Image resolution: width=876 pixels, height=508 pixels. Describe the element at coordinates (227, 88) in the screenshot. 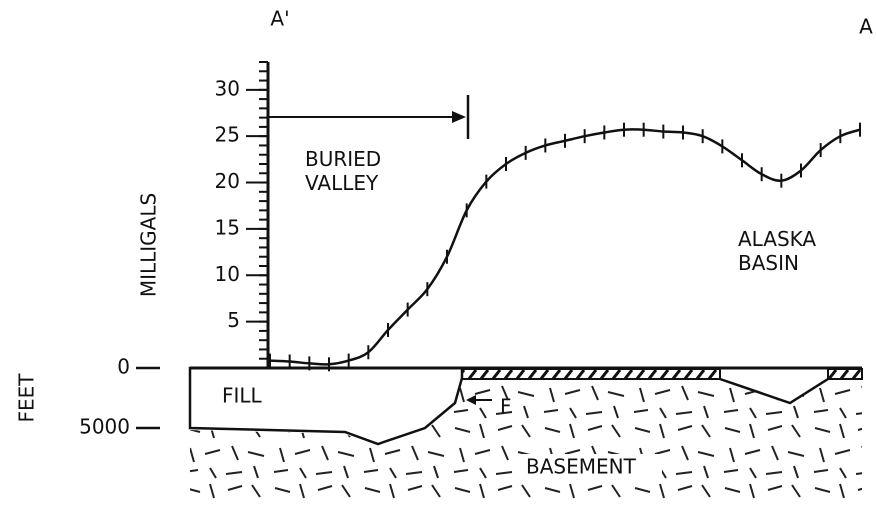

I see `y-tick-label: 30` at that location.